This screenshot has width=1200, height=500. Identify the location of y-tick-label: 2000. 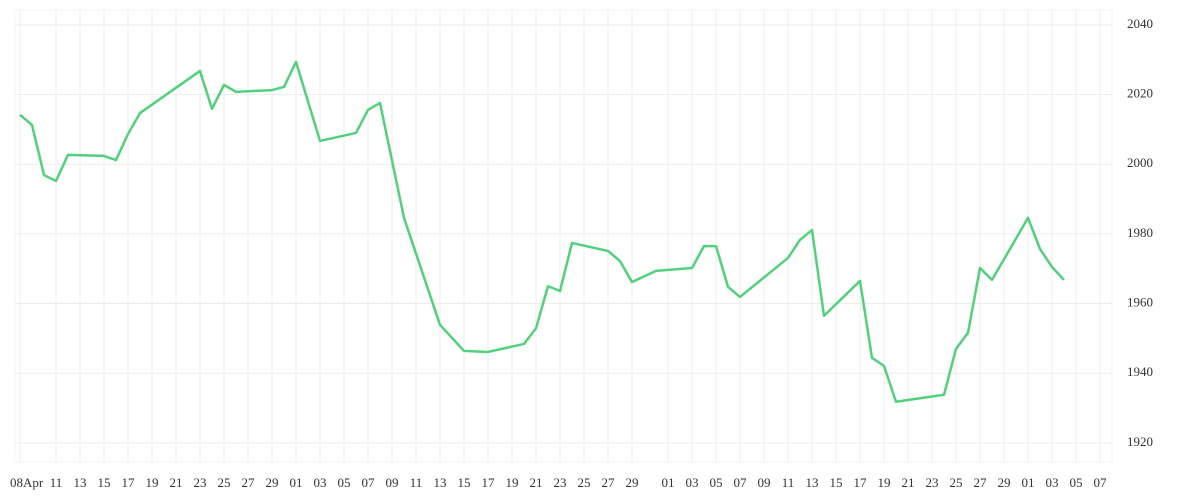
(1140, 162).